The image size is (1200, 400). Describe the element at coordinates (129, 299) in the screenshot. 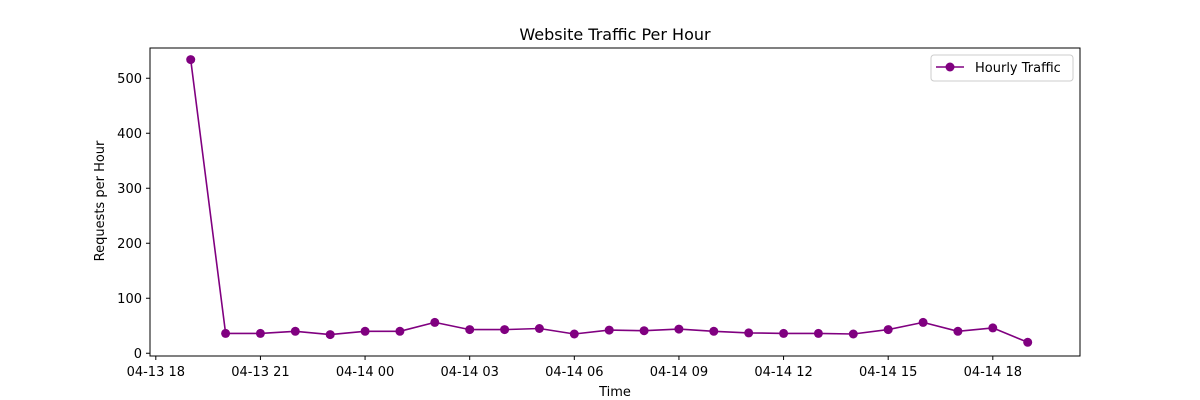

I see `y-tick-label: 100` at that location.